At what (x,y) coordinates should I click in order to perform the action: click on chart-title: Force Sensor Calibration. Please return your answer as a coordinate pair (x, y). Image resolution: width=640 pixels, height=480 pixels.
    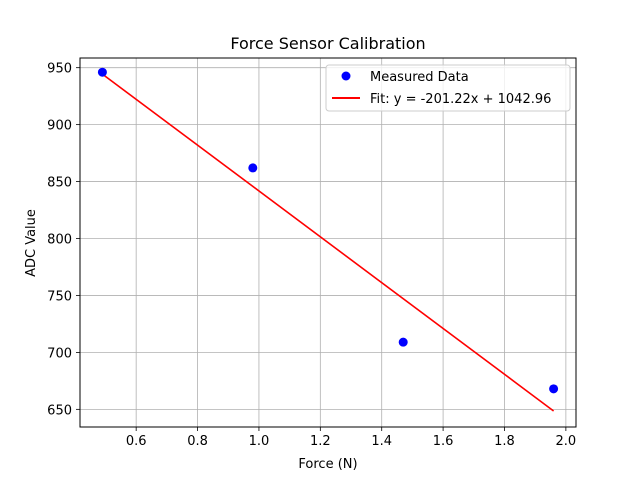
    Looking at the image, I should click on (327, 43).